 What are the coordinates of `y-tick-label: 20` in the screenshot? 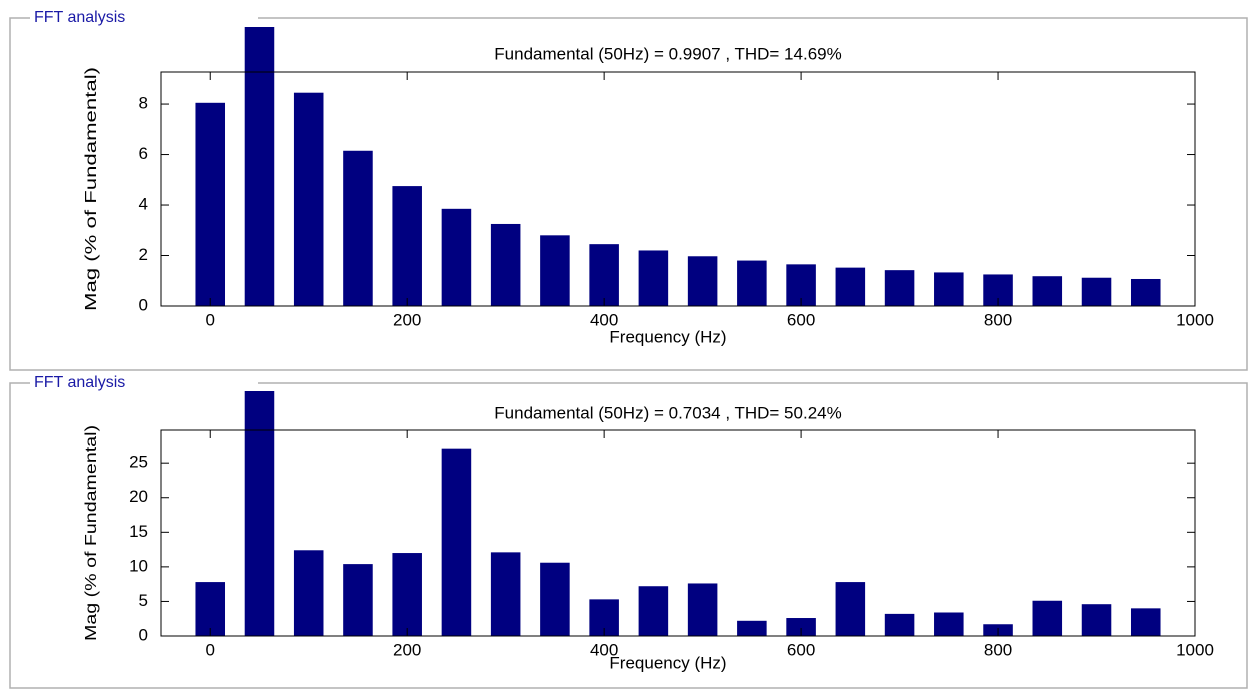 It's located at (138, 496).